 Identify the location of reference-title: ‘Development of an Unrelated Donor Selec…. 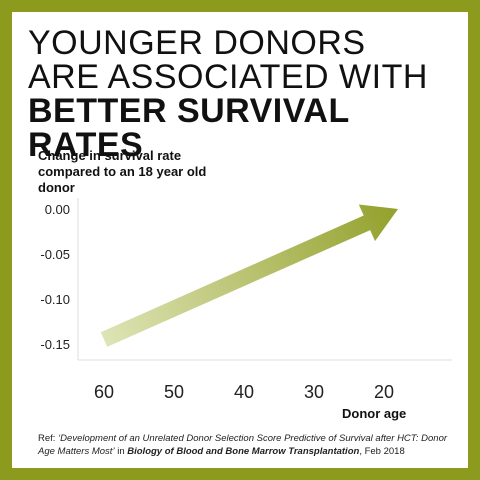
(243, 445).